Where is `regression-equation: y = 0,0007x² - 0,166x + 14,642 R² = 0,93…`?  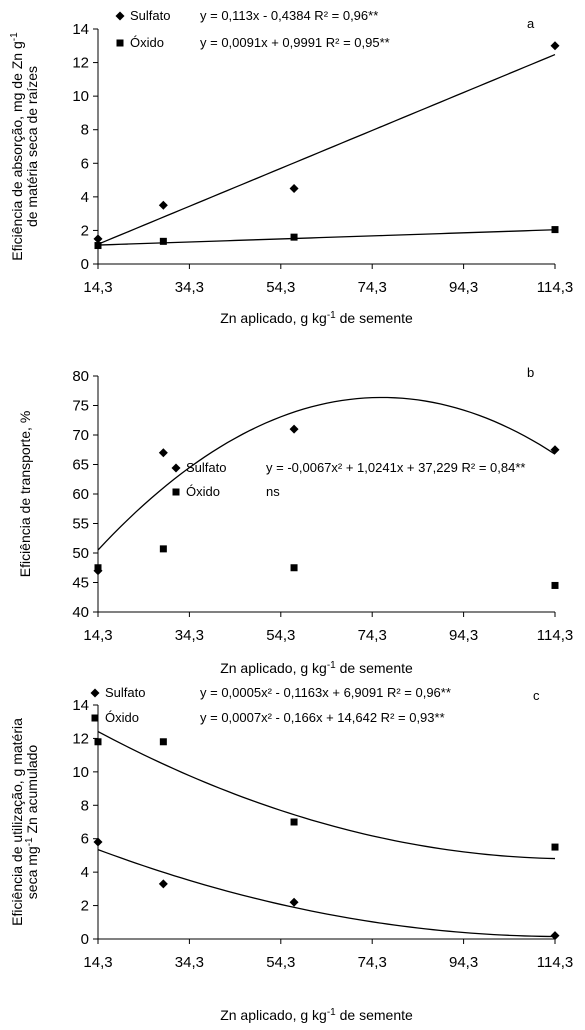 regression-equation: y = 0,0007x² - 0,166x + 14,642 R² = 0,93… is located at coordinates (322, 717).